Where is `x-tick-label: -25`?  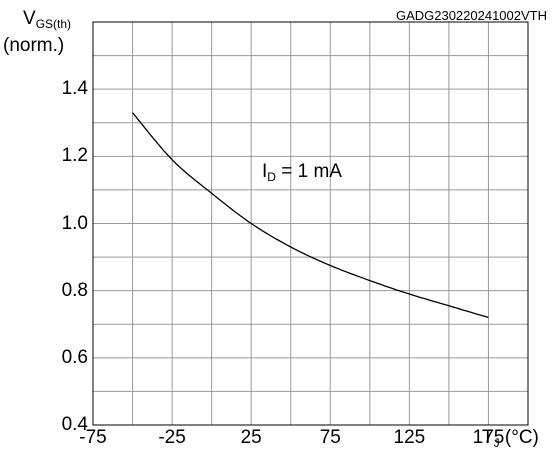
x-tick-label: -25 is located at coordinates (172, 437).